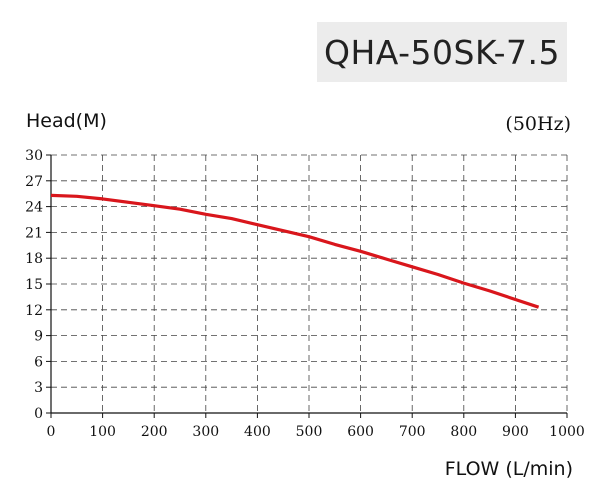 This screenshot has height=500, width=597. I want to click on y-tick-label: 0, so click(38, 414).